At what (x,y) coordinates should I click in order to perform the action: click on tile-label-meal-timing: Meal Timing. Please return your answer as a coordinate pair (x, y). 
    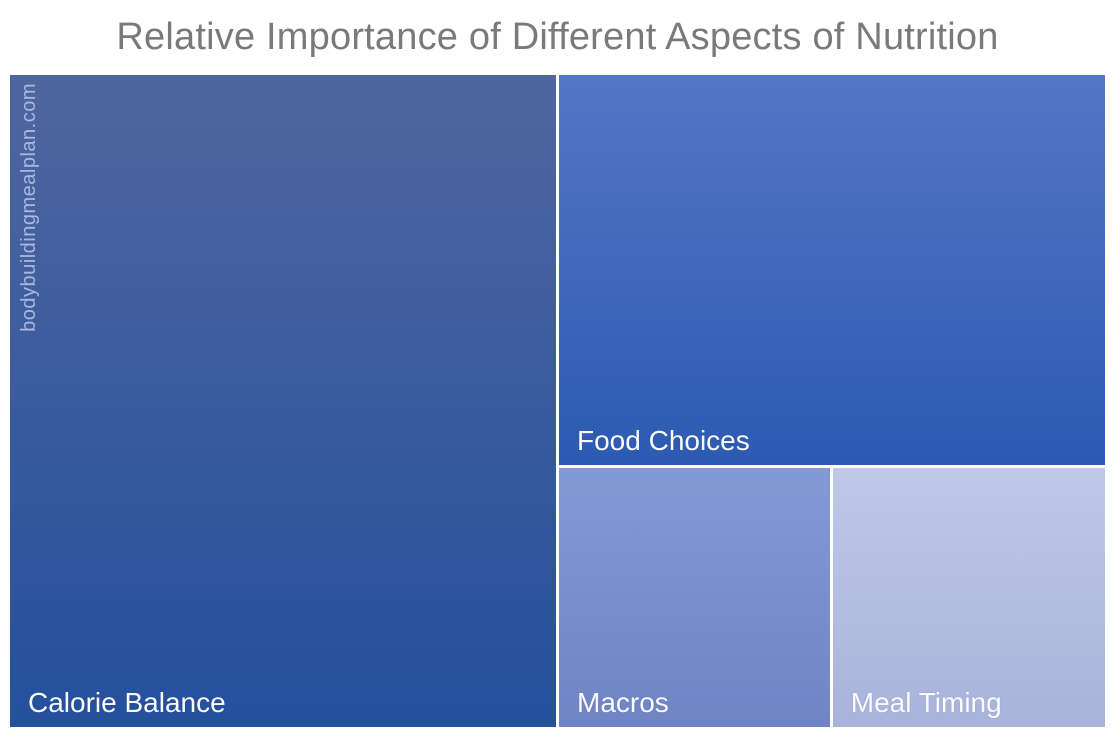
    Looking at the image, I should click on (926, 702).